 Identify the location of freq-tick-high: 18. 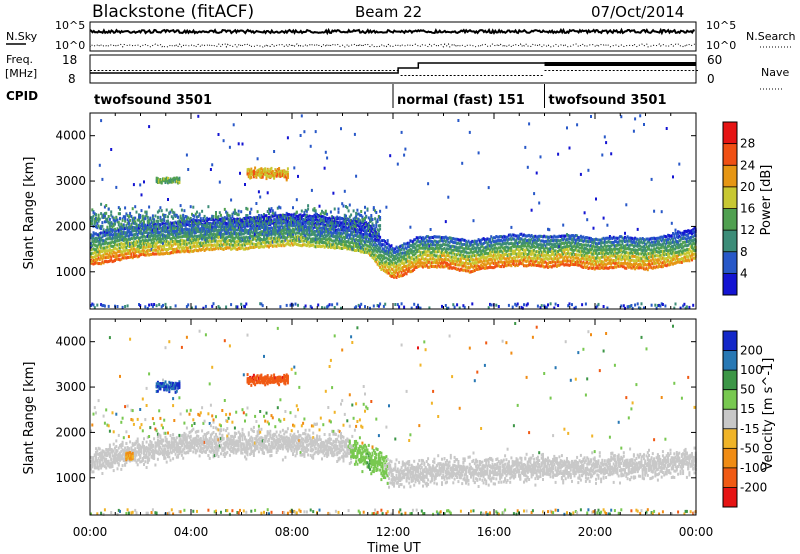
(69, 60).